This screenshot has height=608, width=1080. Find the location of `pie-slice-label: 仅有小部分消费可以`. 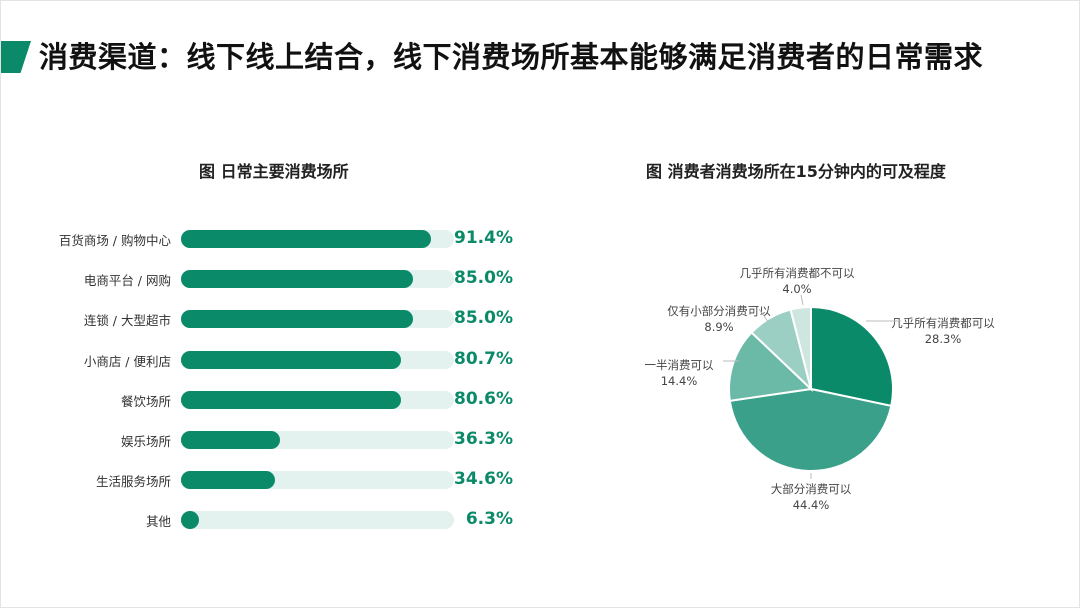

pie-slice-label: 仅有小部分消费可以 is located at coordinates (719, 311).